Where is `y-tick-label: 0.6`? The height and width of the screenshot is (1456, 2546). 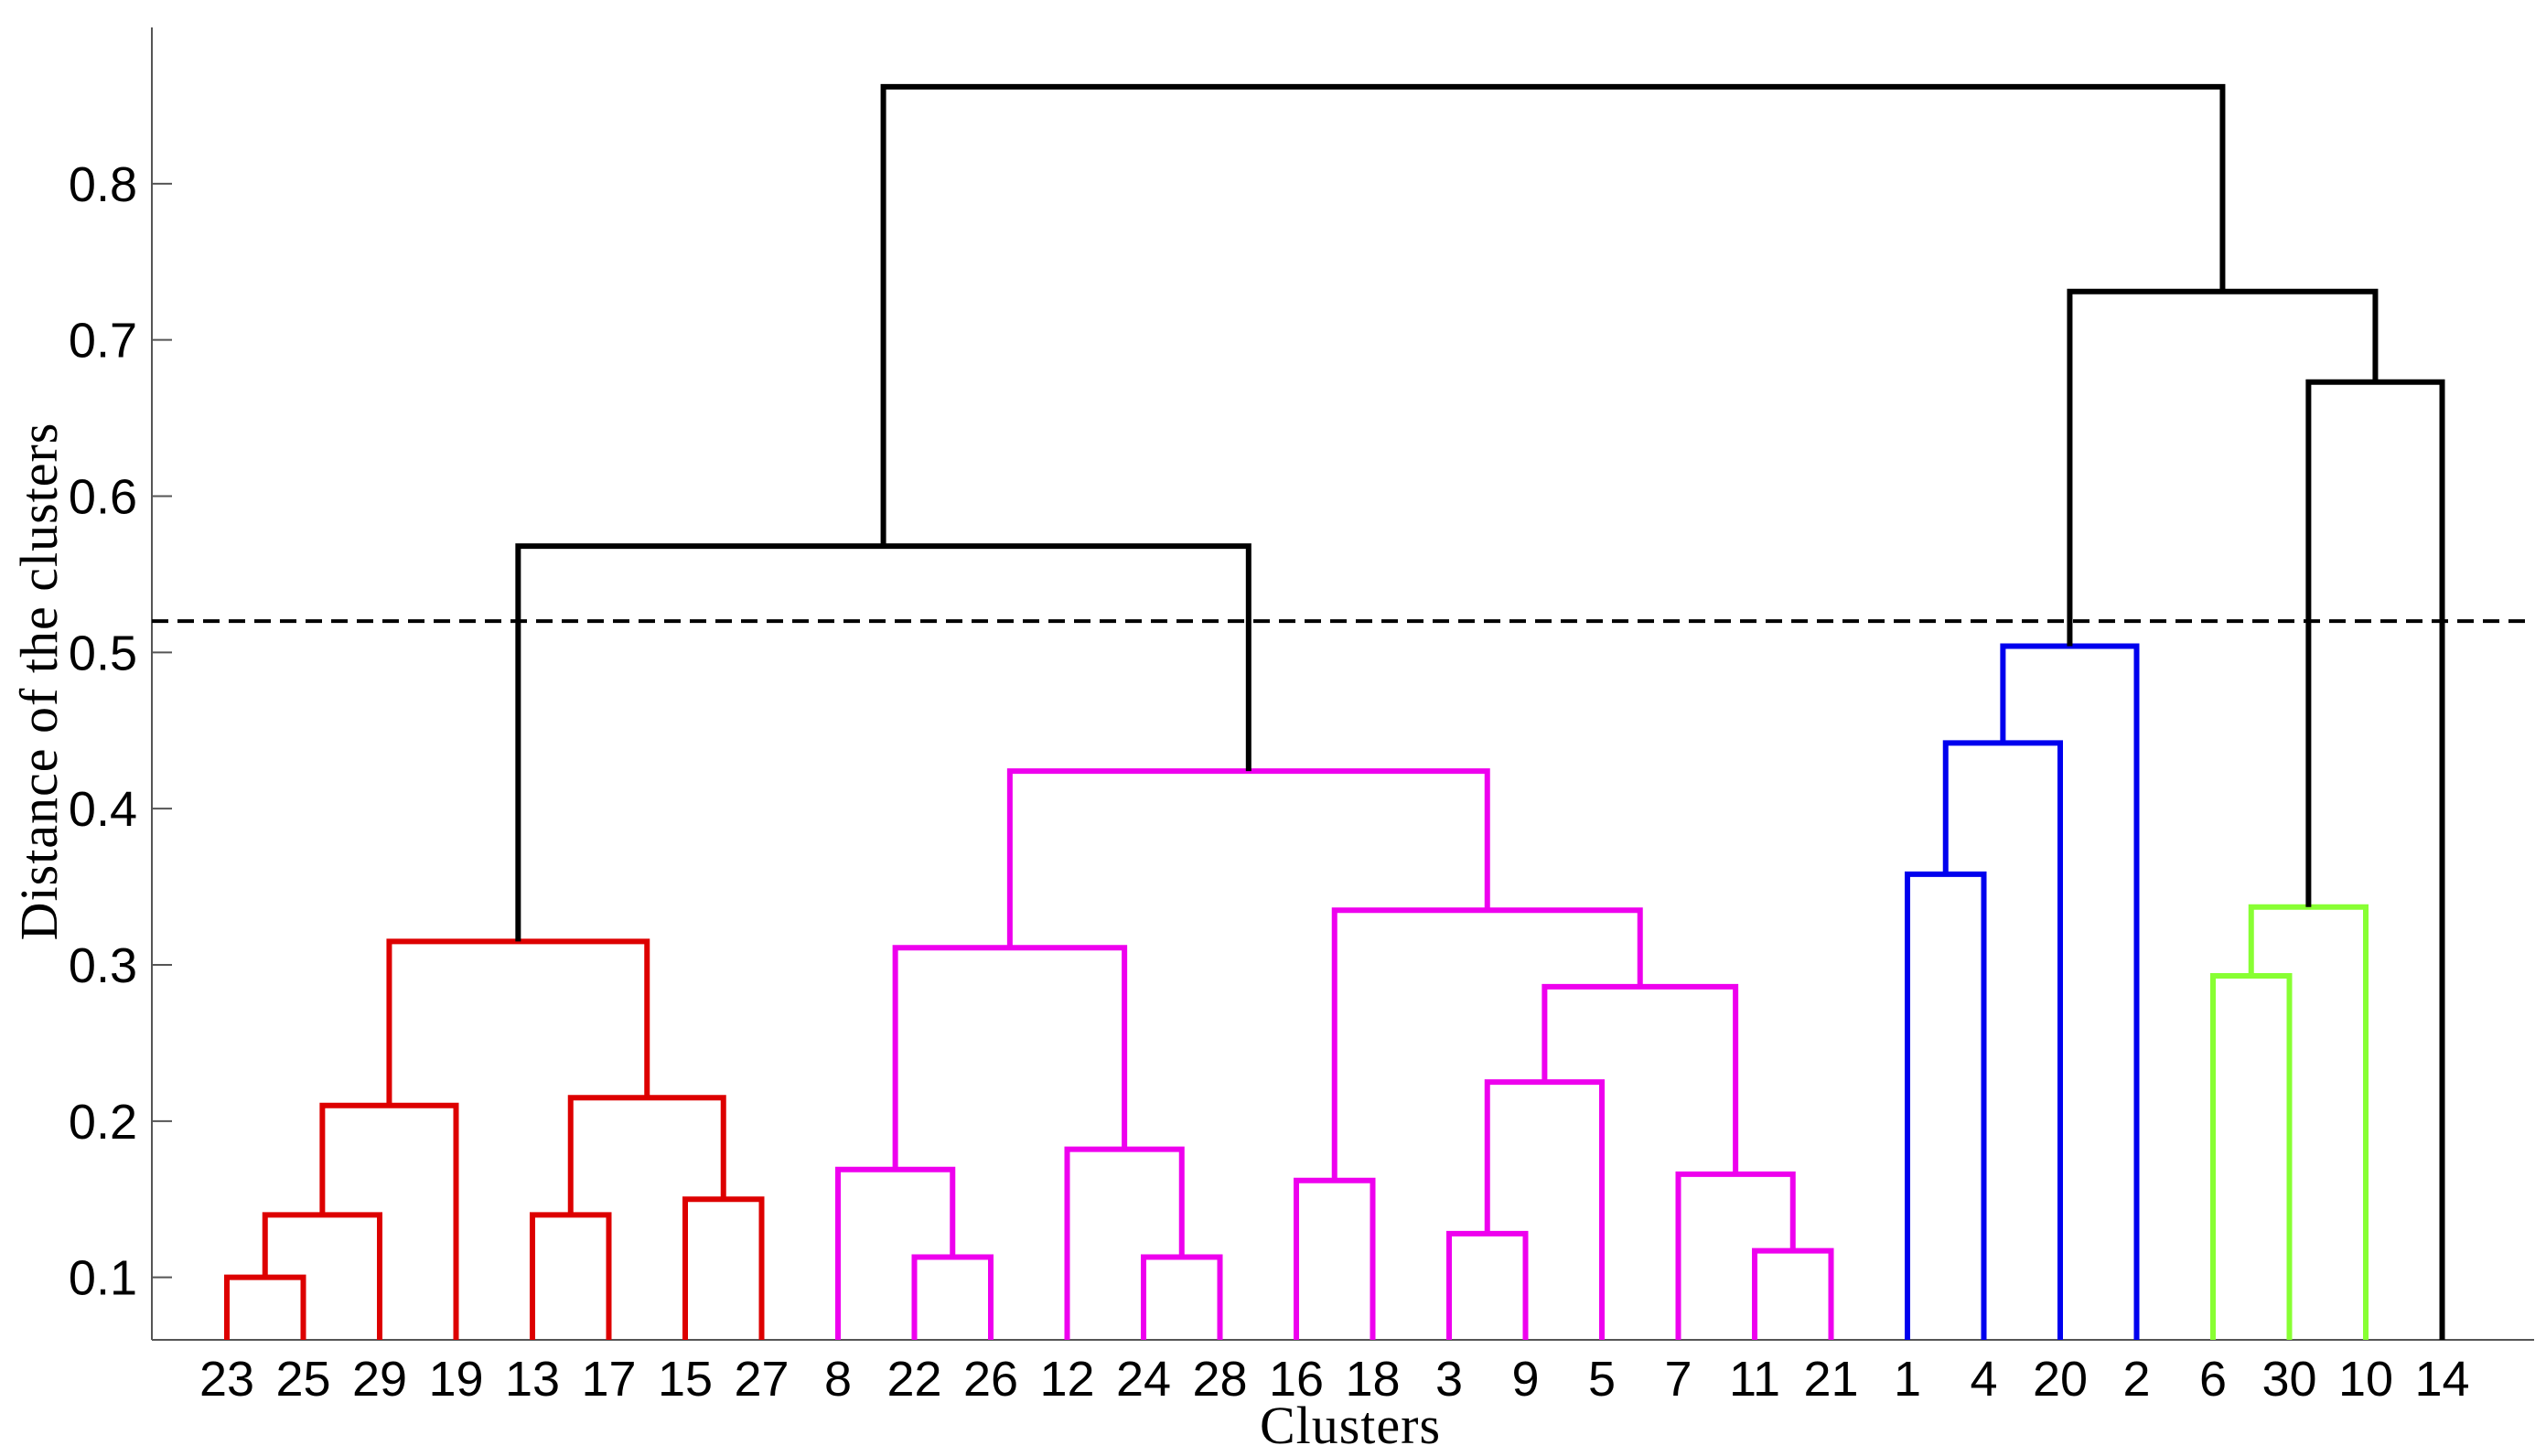
y-tick-label: 0.6 is located at coordinates (103, 497).